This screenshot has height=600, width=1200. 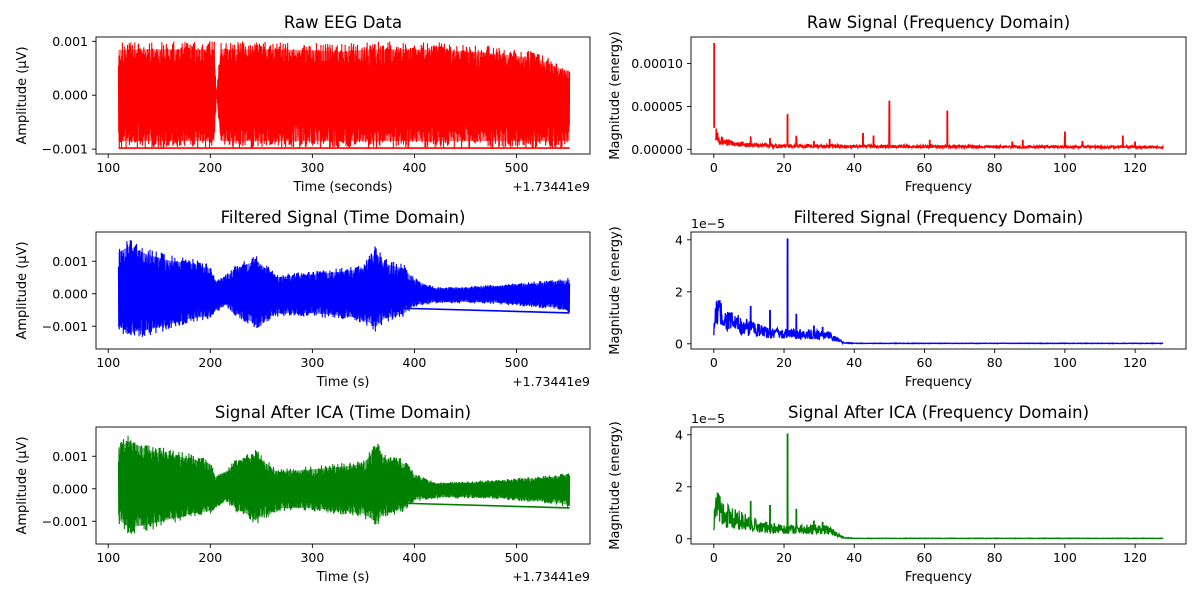 What do you see at coordinates (657, 63) in the screenshot?
I see `y-tick-label: 0.00010` at bounding box center [657, 63].